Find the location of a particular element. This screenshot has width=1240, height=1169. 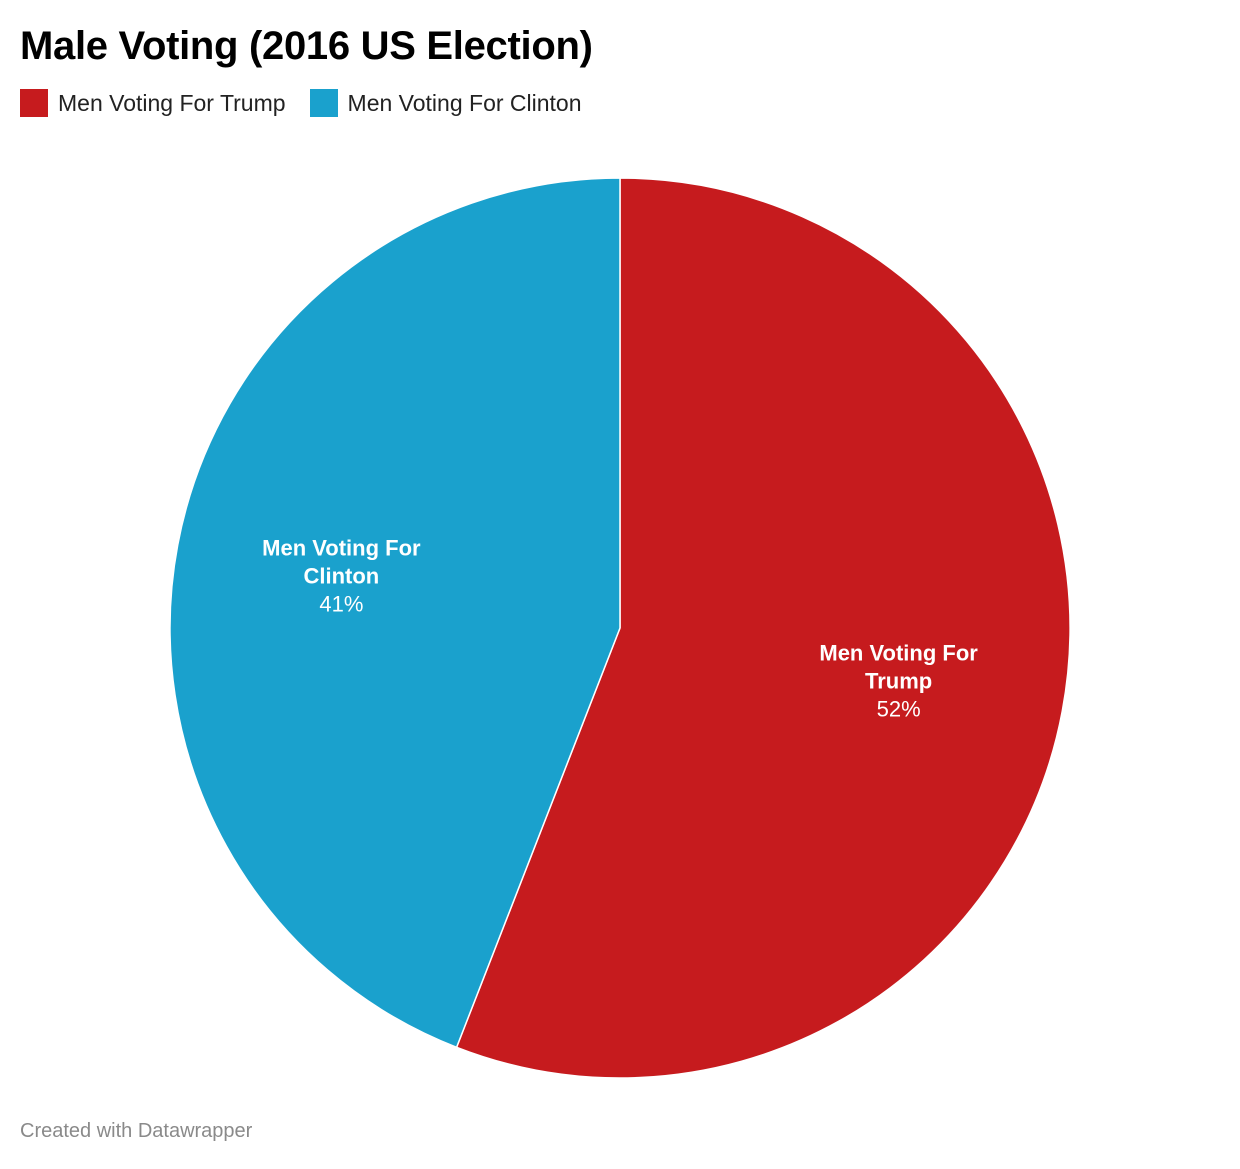

slice-label-clinton-line-1: Men Voting For is located at coordinates (341, 548).